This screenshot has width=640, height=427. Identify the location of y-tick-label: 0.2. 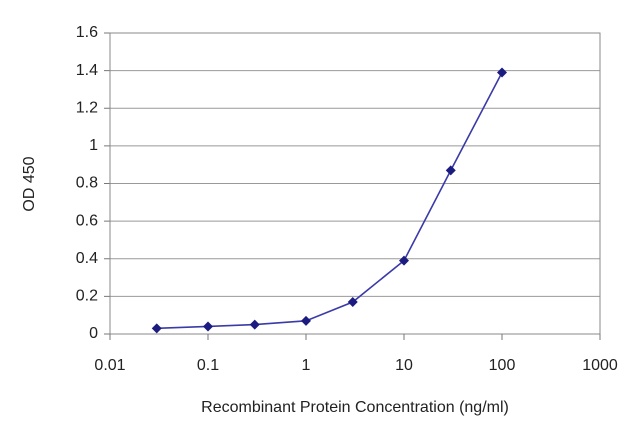
(87, 296).